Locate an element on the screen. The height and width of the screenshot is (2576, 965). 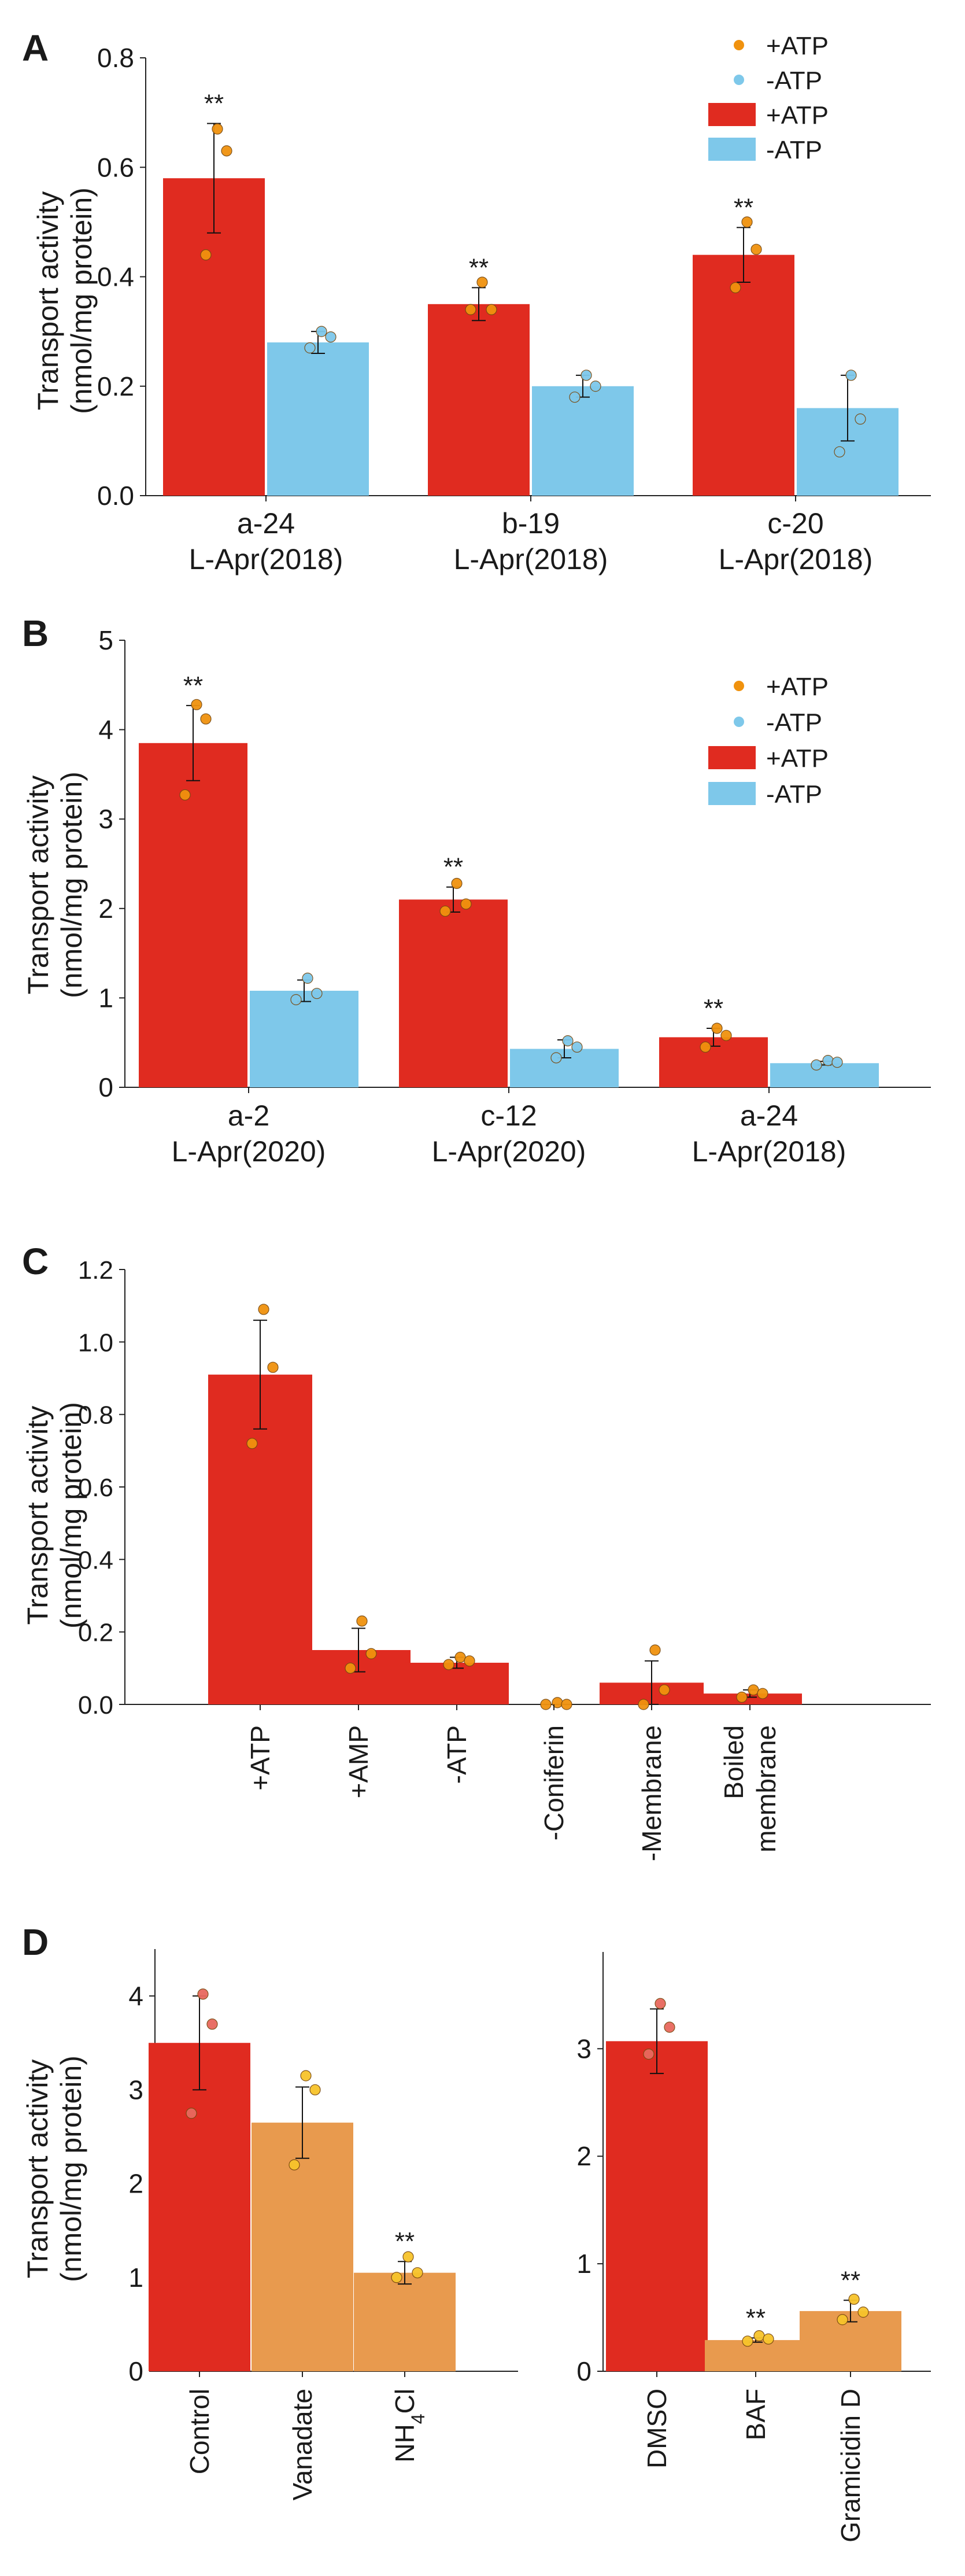
chart-panel-d-left: 0 1 2 3 4 Control Vanadate ** NH4Cl is located at coordinates (323, 2225).